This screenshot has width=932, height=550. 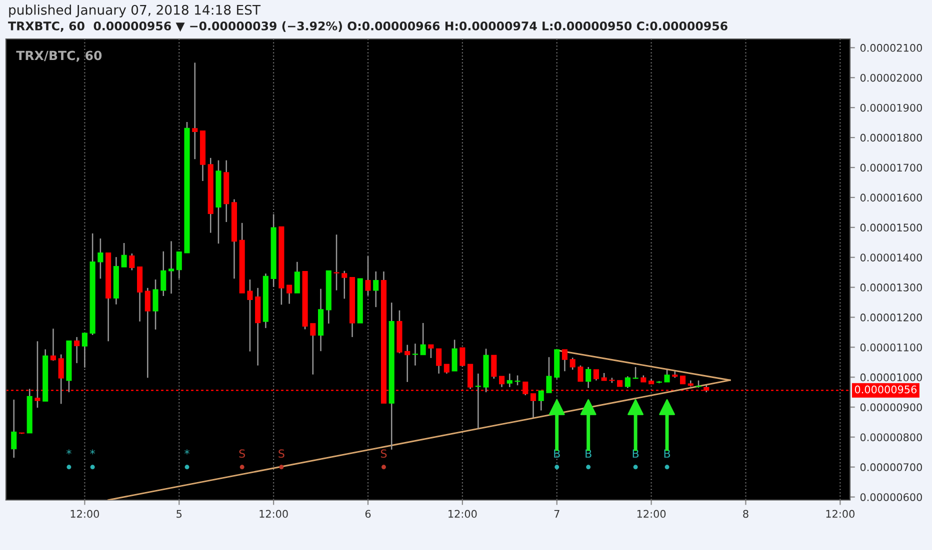 What do you see at coordinates (891, 288) in the screenshot?
I see `y-tick-label: 0.00001300` at bounding box center [891, 288].